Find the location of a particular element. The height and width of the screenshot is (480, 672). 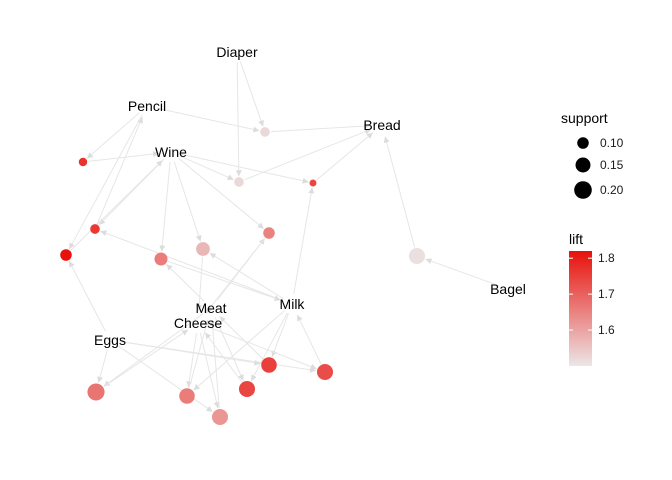

edge-r16-to-milk is located at coordinates (309, 339).